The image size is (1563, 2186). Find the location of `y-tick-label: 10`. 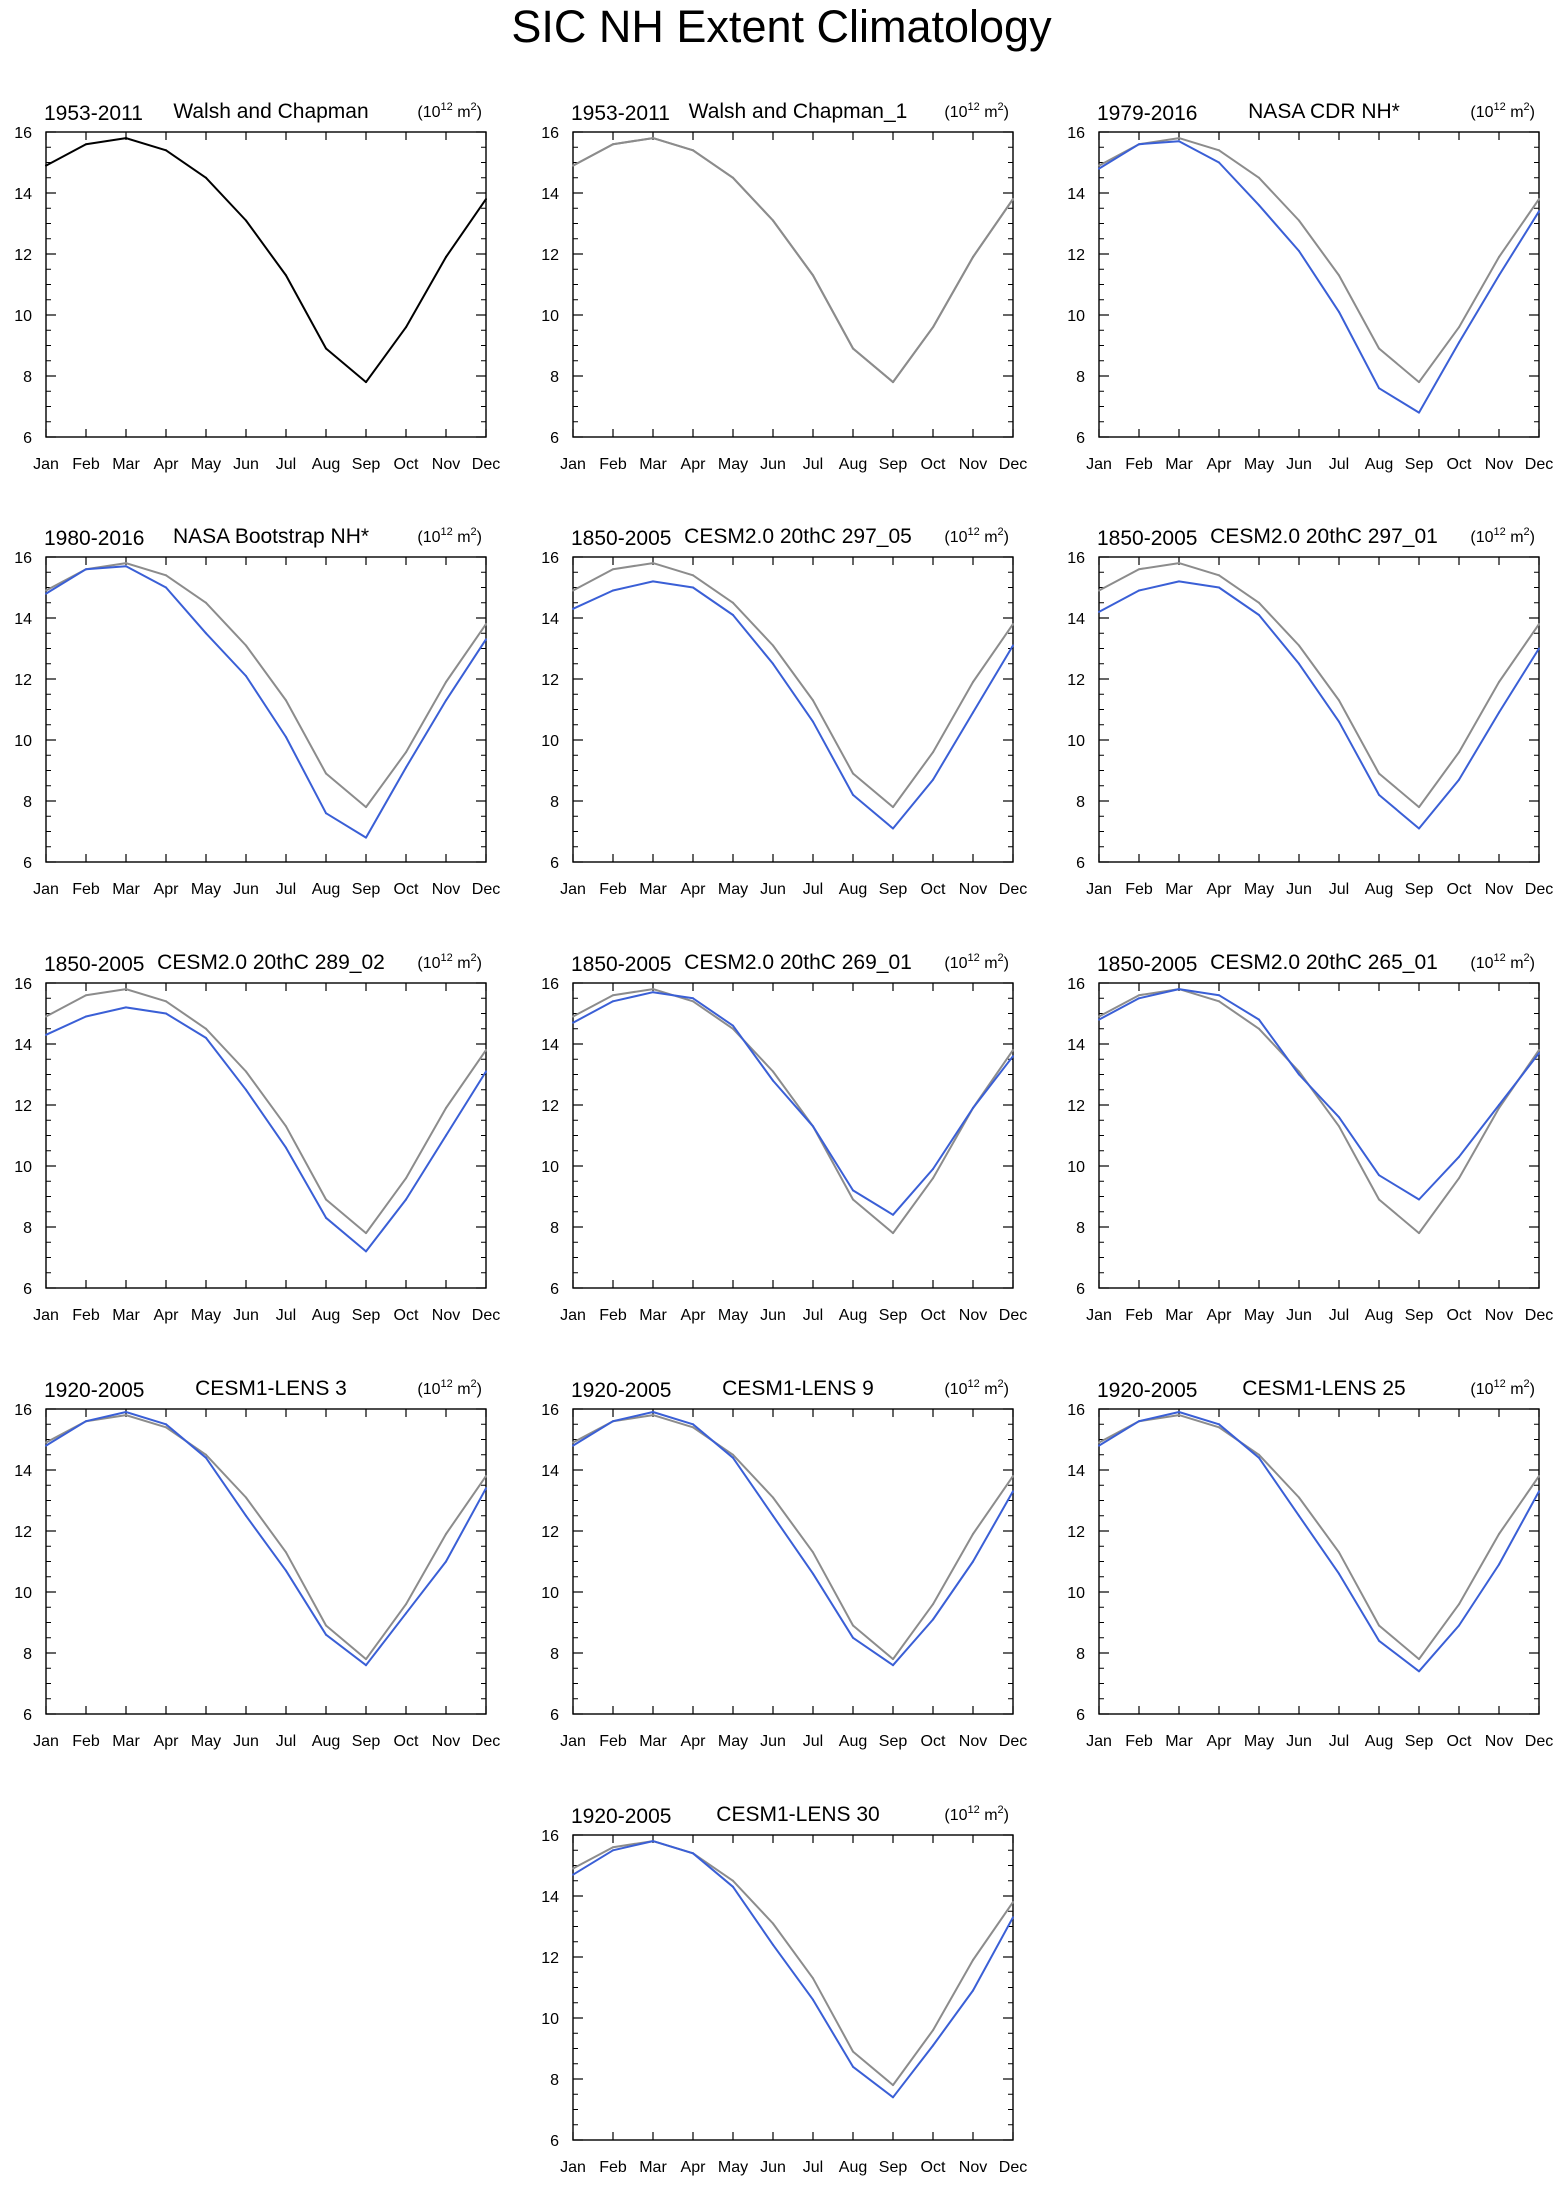

y-tick-label: 10 is located at coordinates (23, 316).